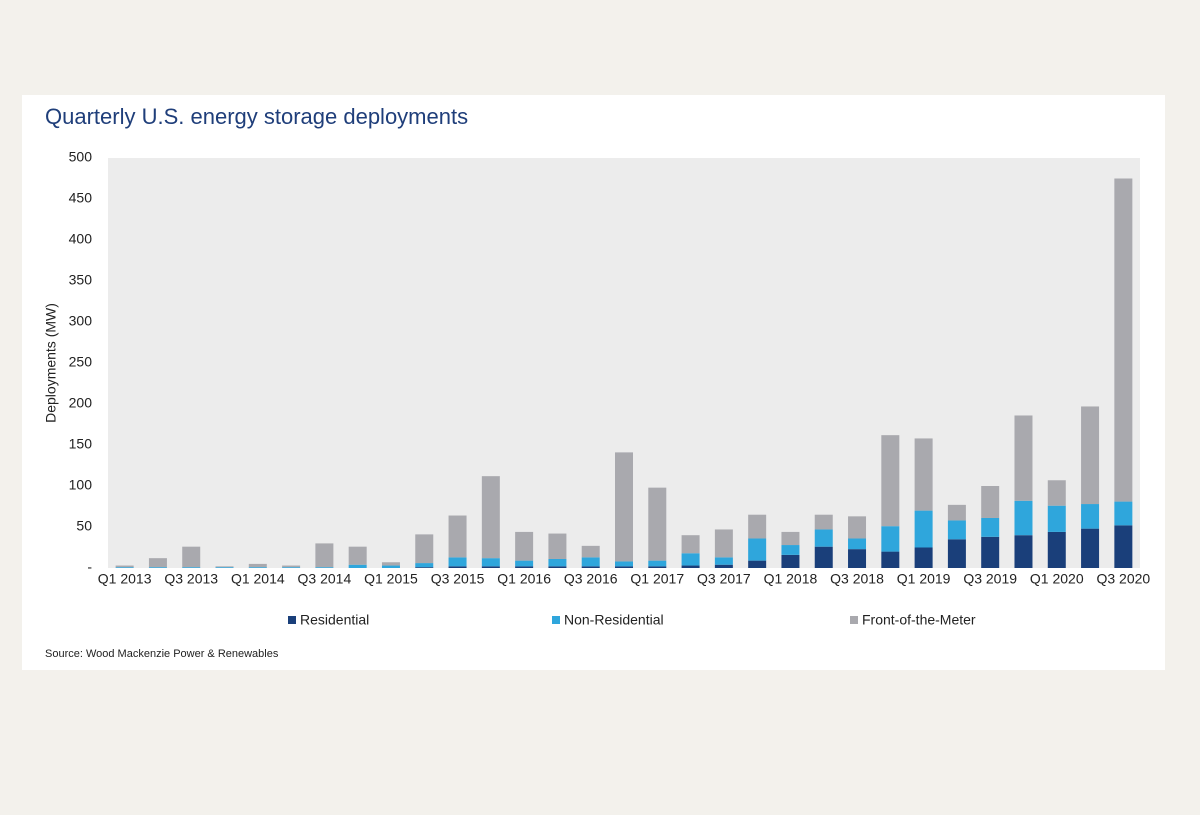 This screenshot has width=1200, height=815. Describe the element at coordinates (791, 579) in the screenshot. I see `x-tick-label: Q1 2018` at that location.